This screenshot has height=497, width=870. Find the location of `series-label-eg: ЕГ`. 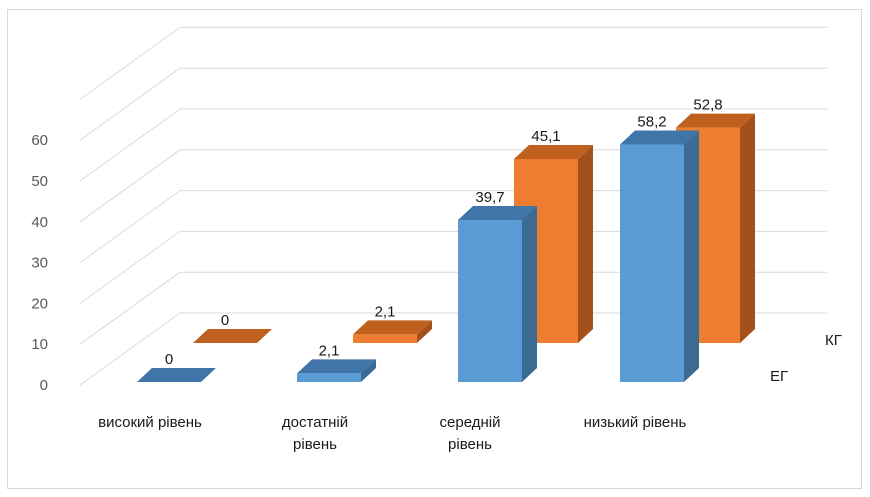

series-label-eg: ЕГ is located at coordinates (779, 376).